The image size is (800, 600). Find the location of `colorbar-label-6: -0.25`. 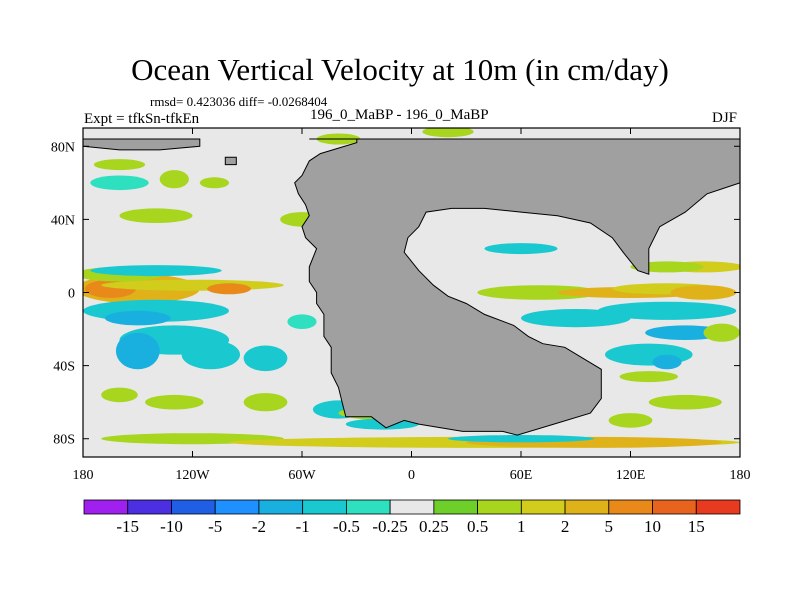

colorbar-label-6: -0.25 is located at coordinates (389, 526).